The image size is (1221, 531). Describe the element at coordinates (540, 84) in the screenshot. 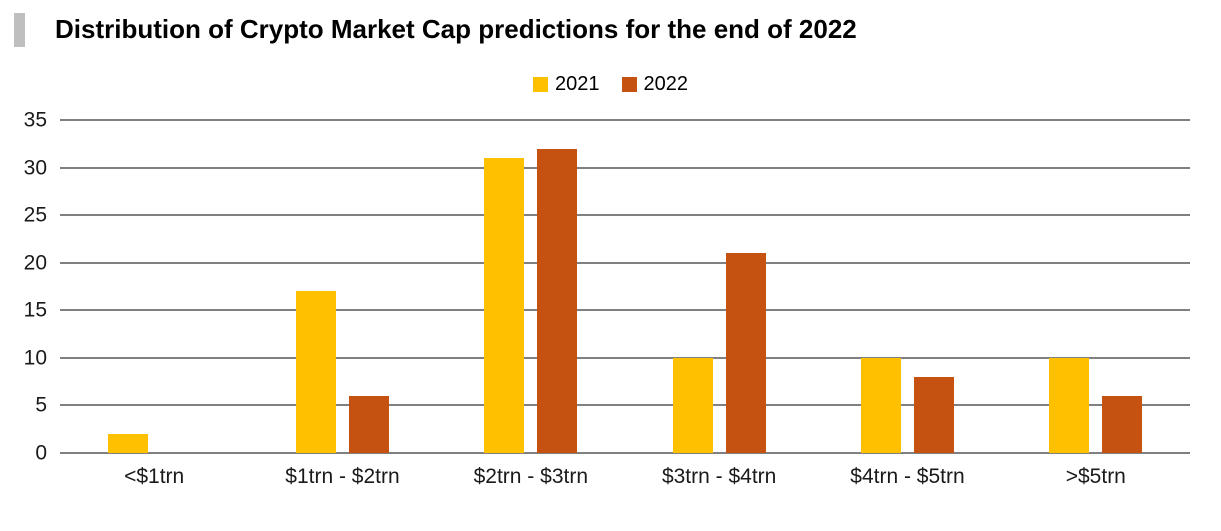

I see `legend-swatch-2021` at that location.